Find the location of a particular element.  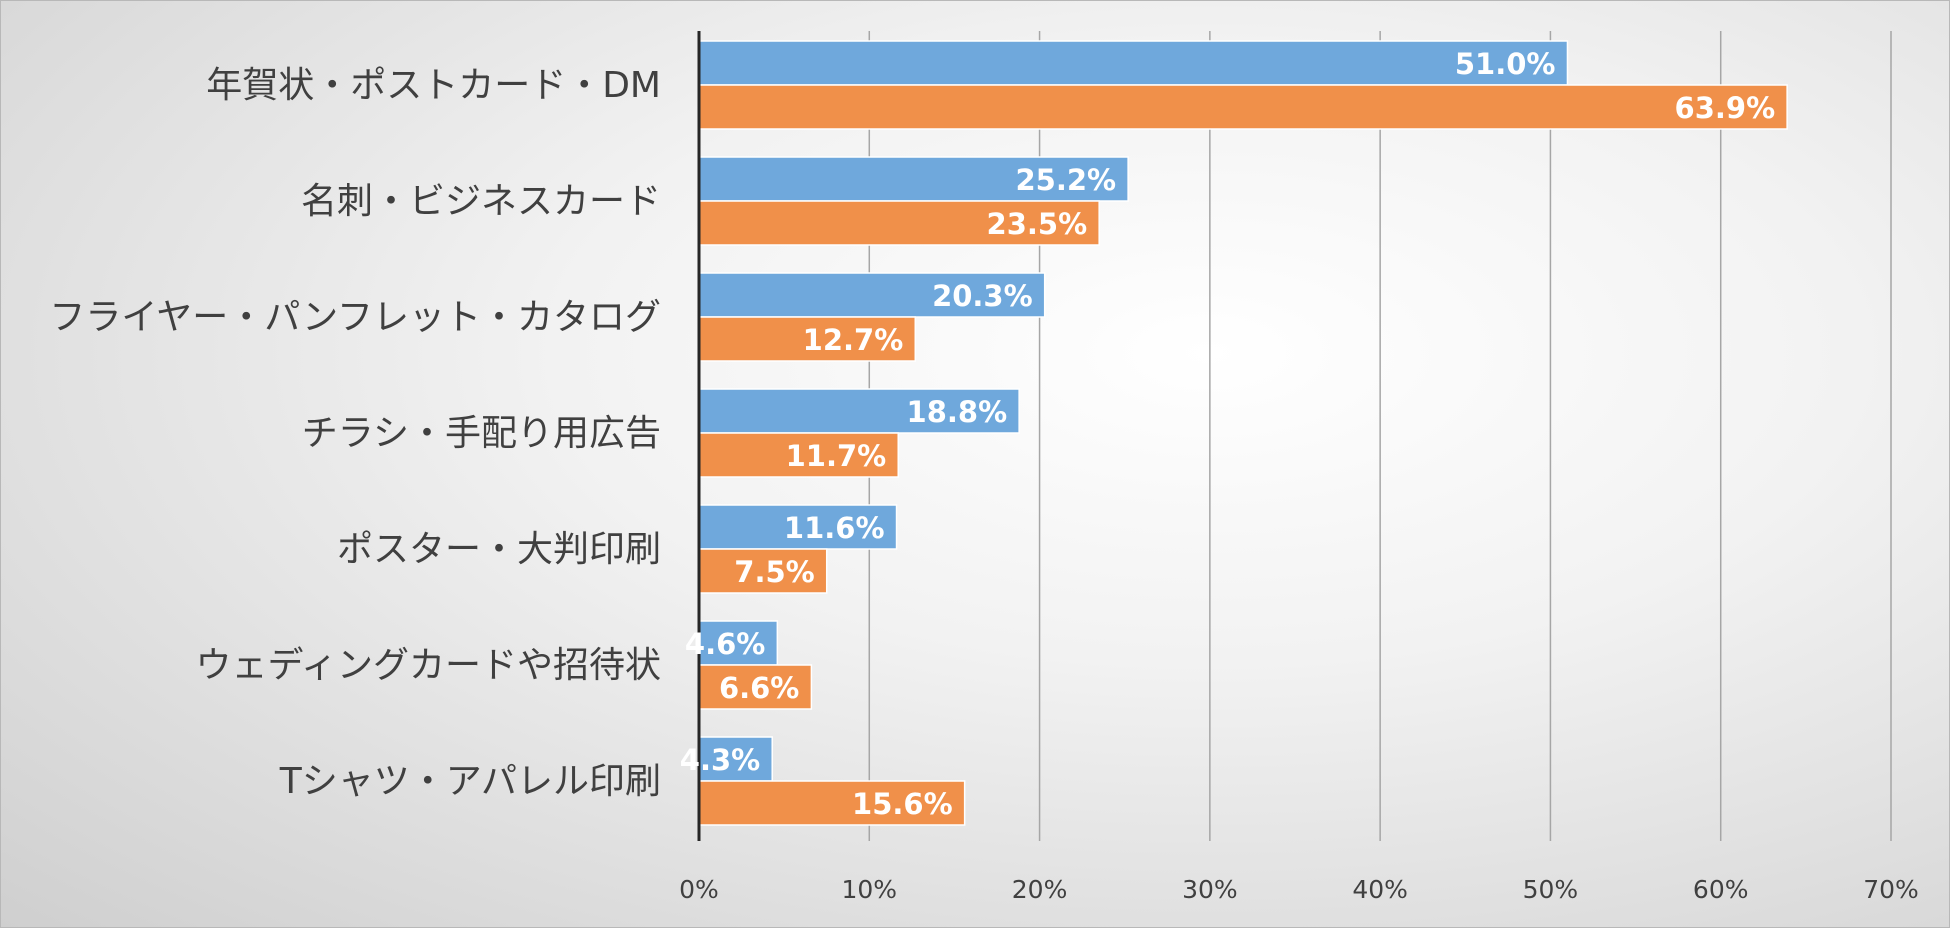

data-label: 20.3% is located at coordinates (982, 296).